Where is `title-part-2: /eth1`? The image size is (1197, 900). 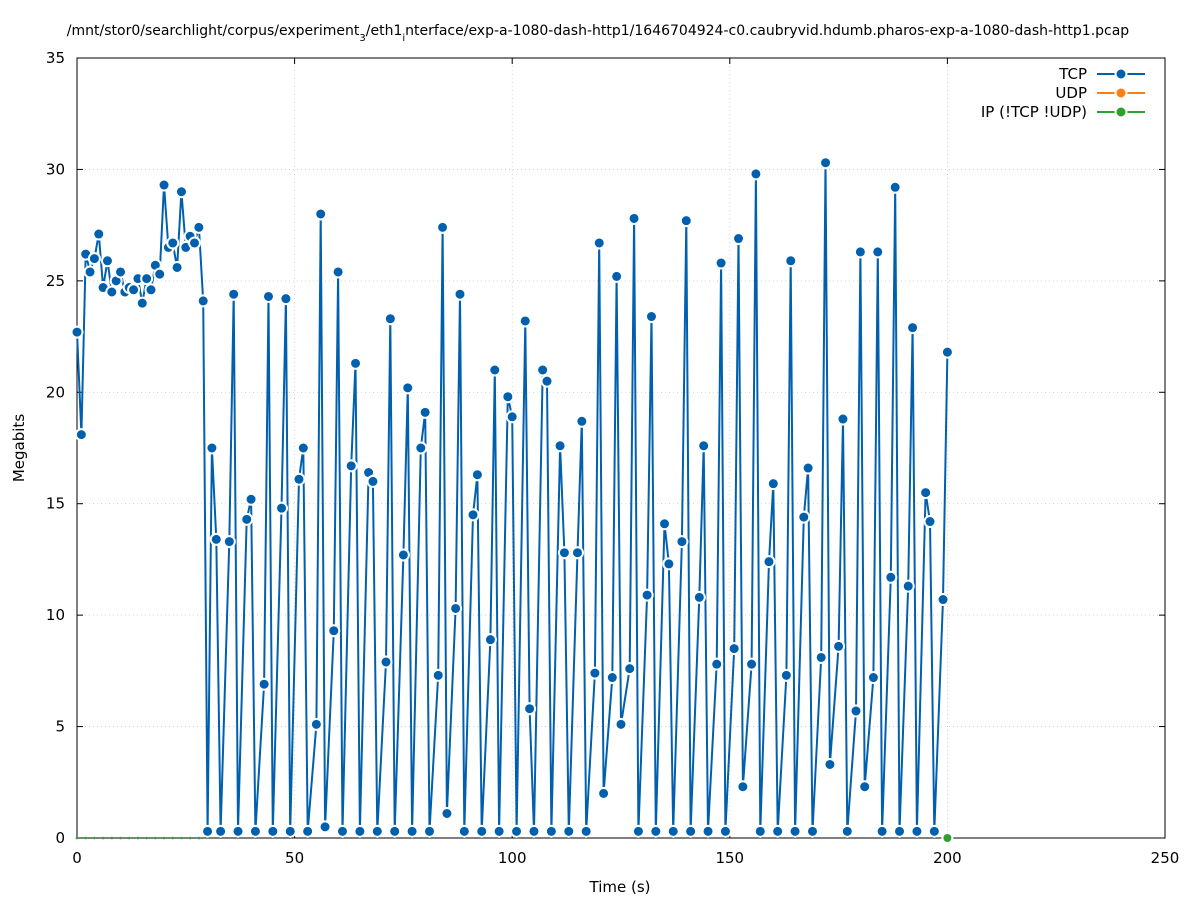
title-part-2: /eth1 is located at coordinates (384, 31).